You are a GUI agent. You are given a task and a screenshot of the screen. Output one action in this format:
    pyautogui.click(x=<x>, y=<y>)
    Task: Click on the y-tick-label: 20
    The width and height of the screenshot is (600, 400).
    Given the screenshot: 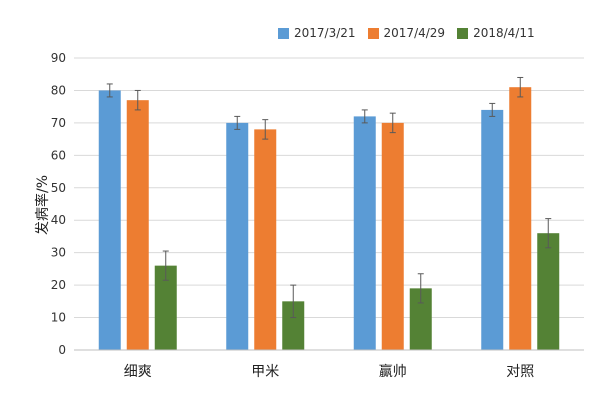 What is the action you would take?
    pyautogui.click(x=58, y=285)
    